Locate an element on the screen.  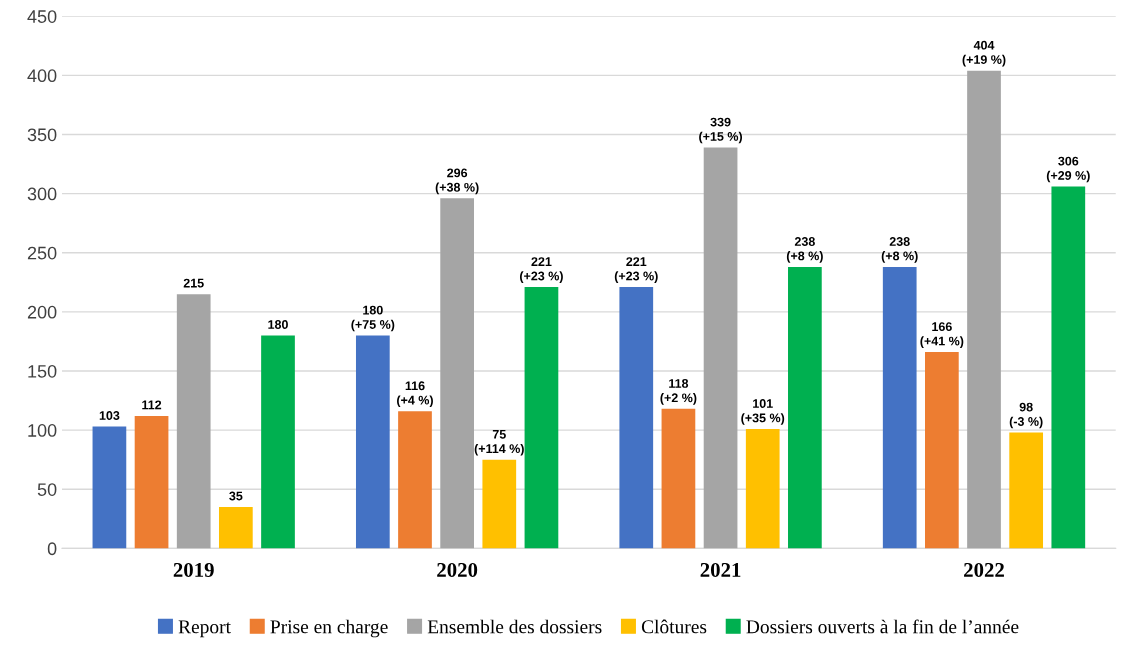
y-tick-label: 0 is located at coordinates (52, 549).